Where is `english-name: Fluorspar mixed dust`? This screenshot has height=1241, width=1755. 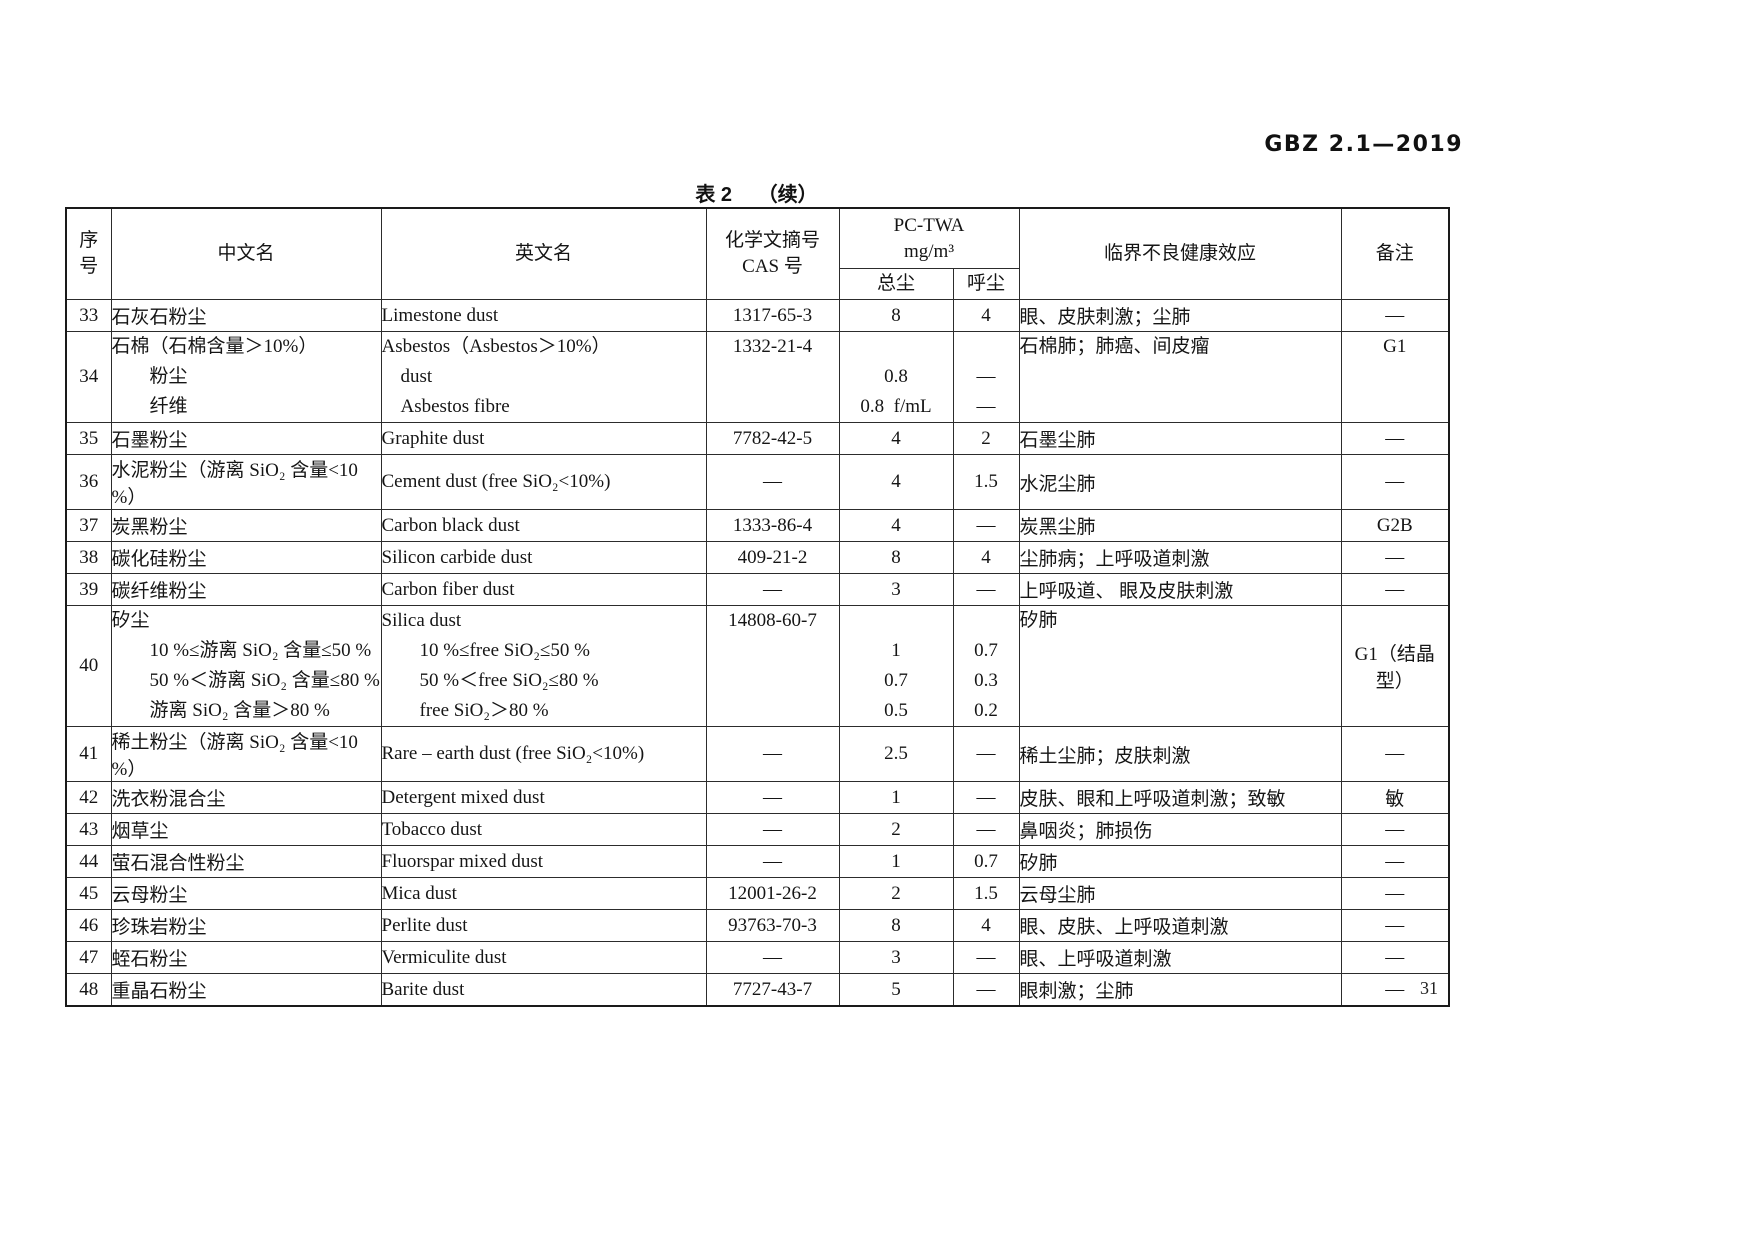 english-name: Fluorspar mixed dust is located at coordinates (543, 861).